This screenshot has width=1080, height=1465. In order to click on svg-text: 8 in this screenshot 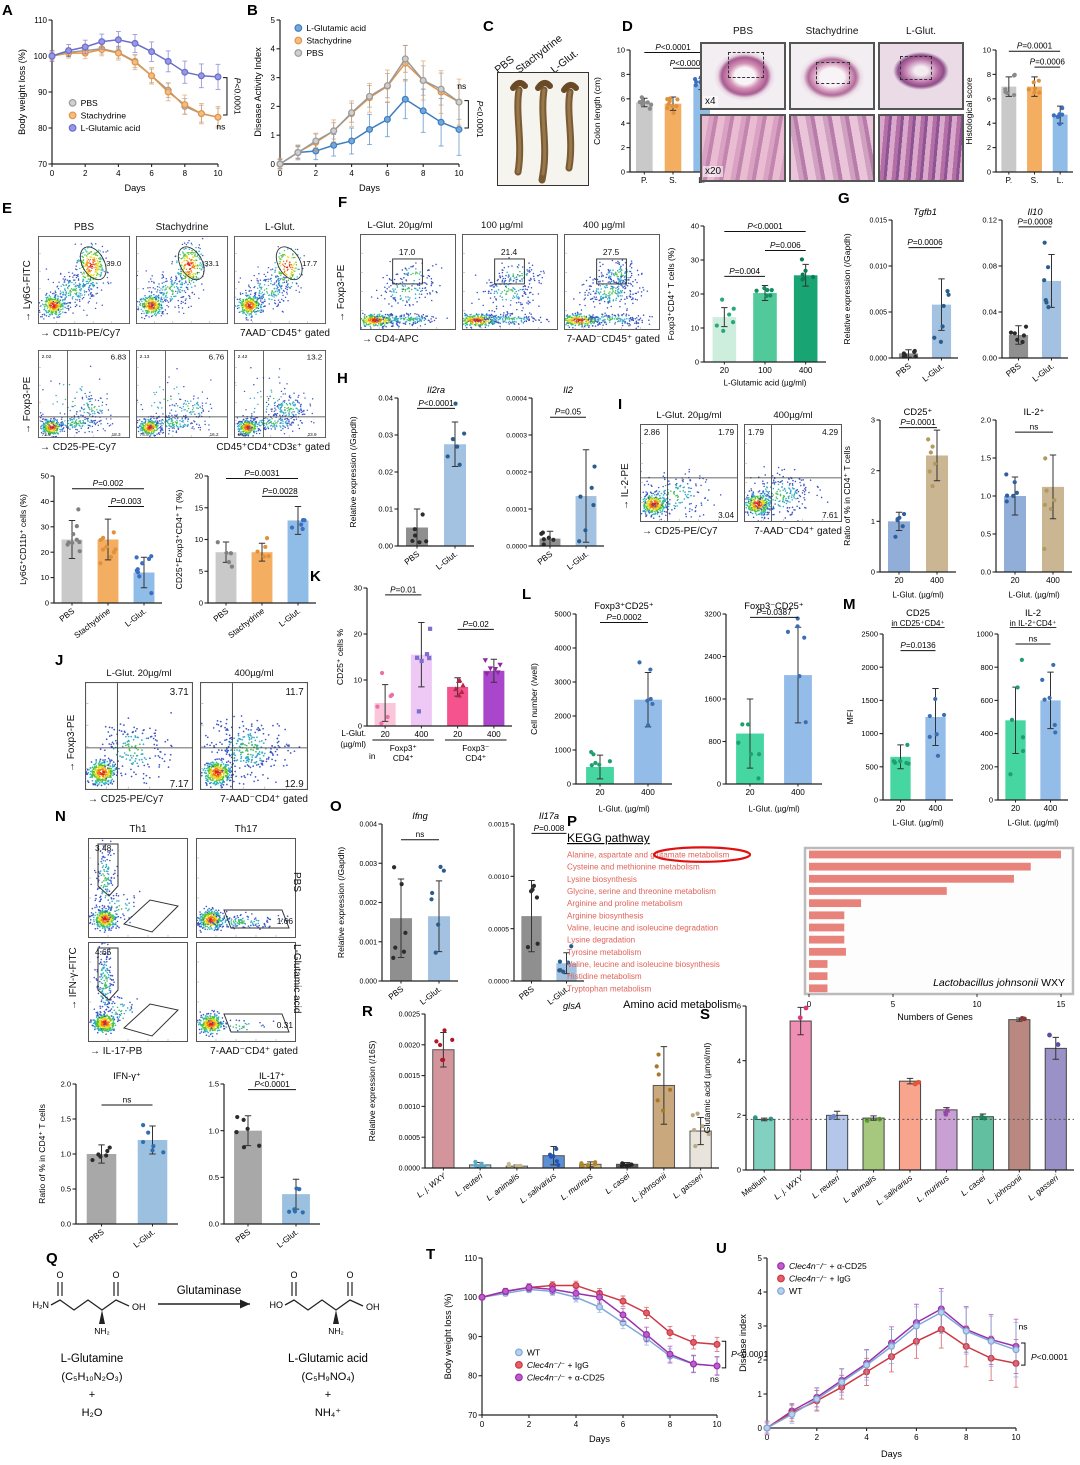, I will do `click(623, 74)`.